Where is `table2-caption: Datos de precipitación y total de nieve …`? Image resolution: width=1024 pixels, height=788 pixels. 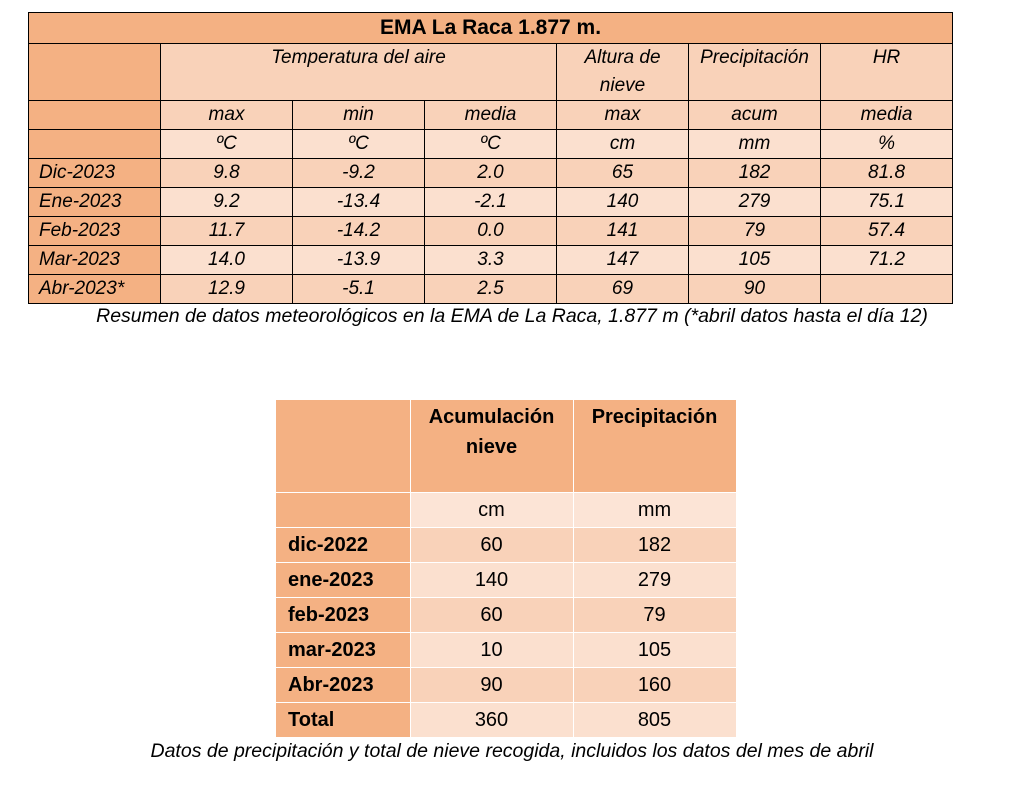 table2-caption: Datos de precipitación y total de nieve … is located at coordinates (512, 751).